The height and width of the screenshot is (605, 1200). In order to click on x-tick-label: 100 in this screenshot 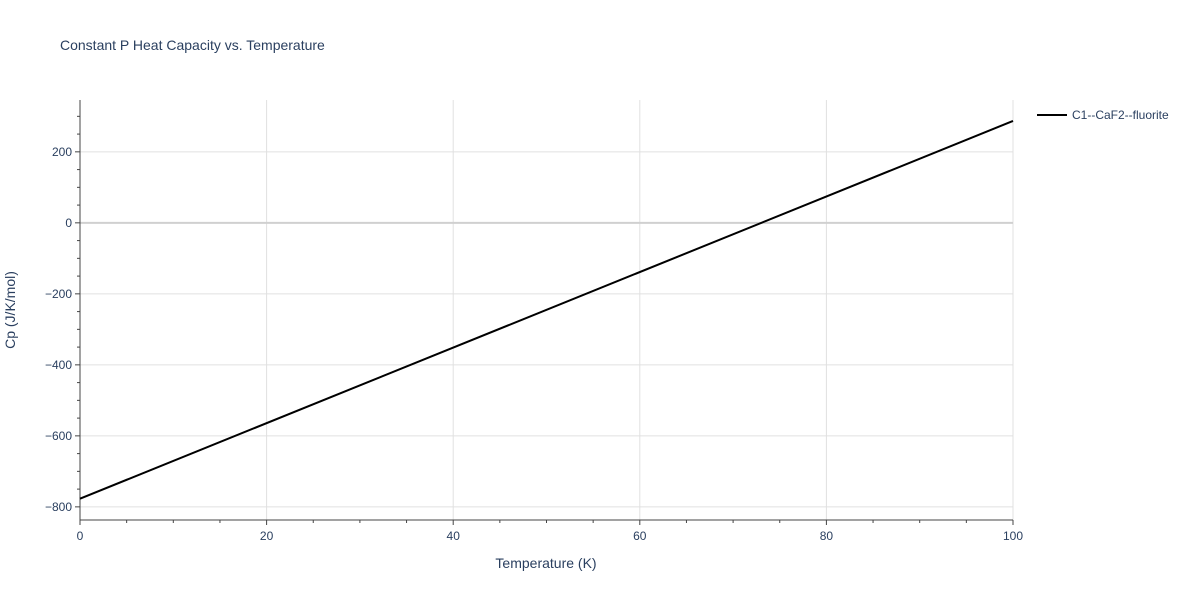, I will do `click(1013, 536)`.